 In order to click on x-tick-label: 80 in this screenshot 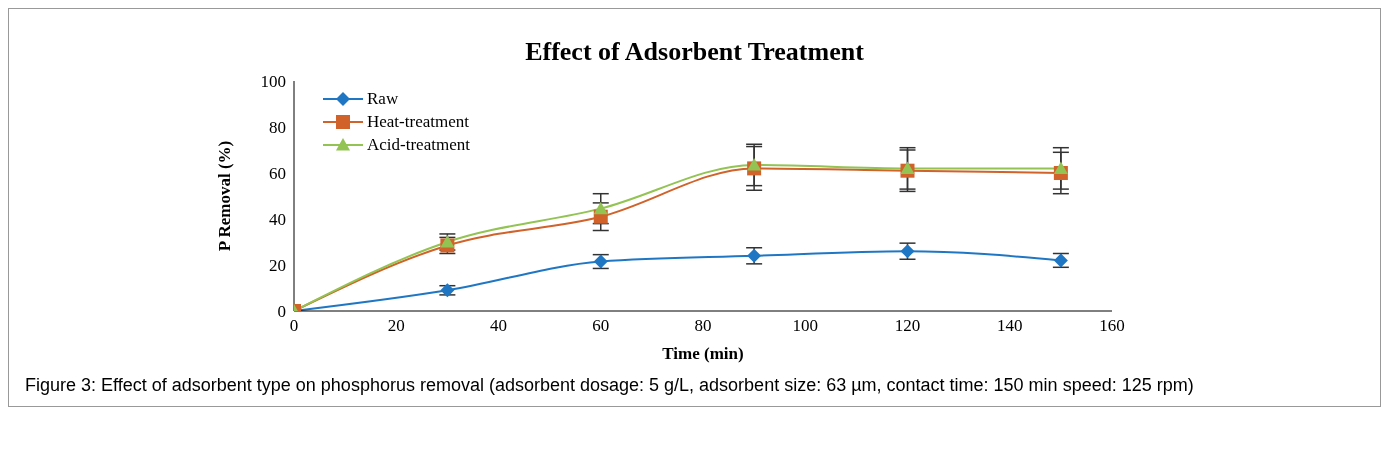, I will do `click(703, 326)`.